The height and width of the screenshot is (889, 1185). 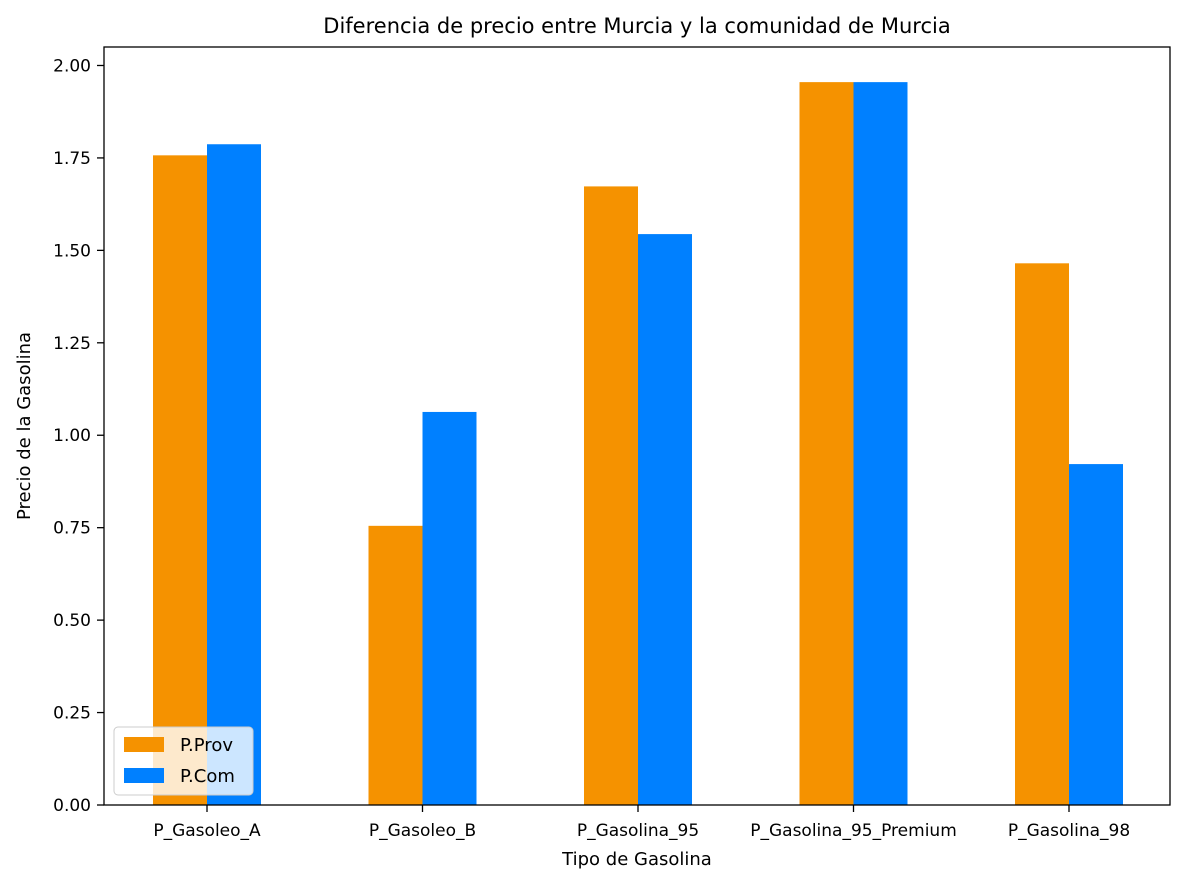 What do you see at coordinates (183, 761) in the screenshot?
I see `legend: P.Prov P.Com` at bounding box center [183, 761].